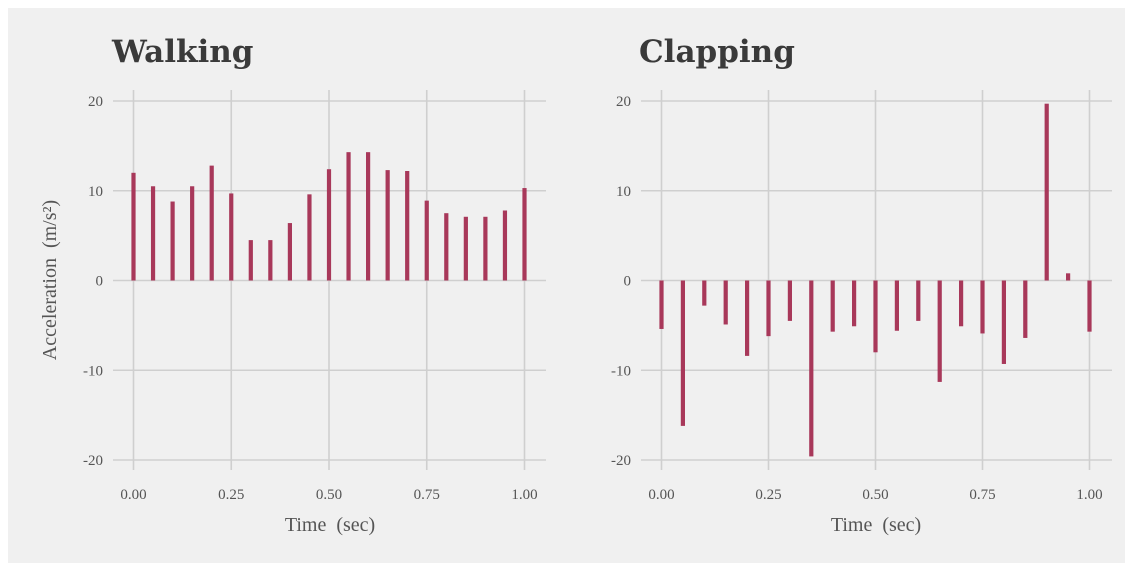 The height and width of the screenshot is (569, 1133). I want to click on walking-bars, so click(329, 216).